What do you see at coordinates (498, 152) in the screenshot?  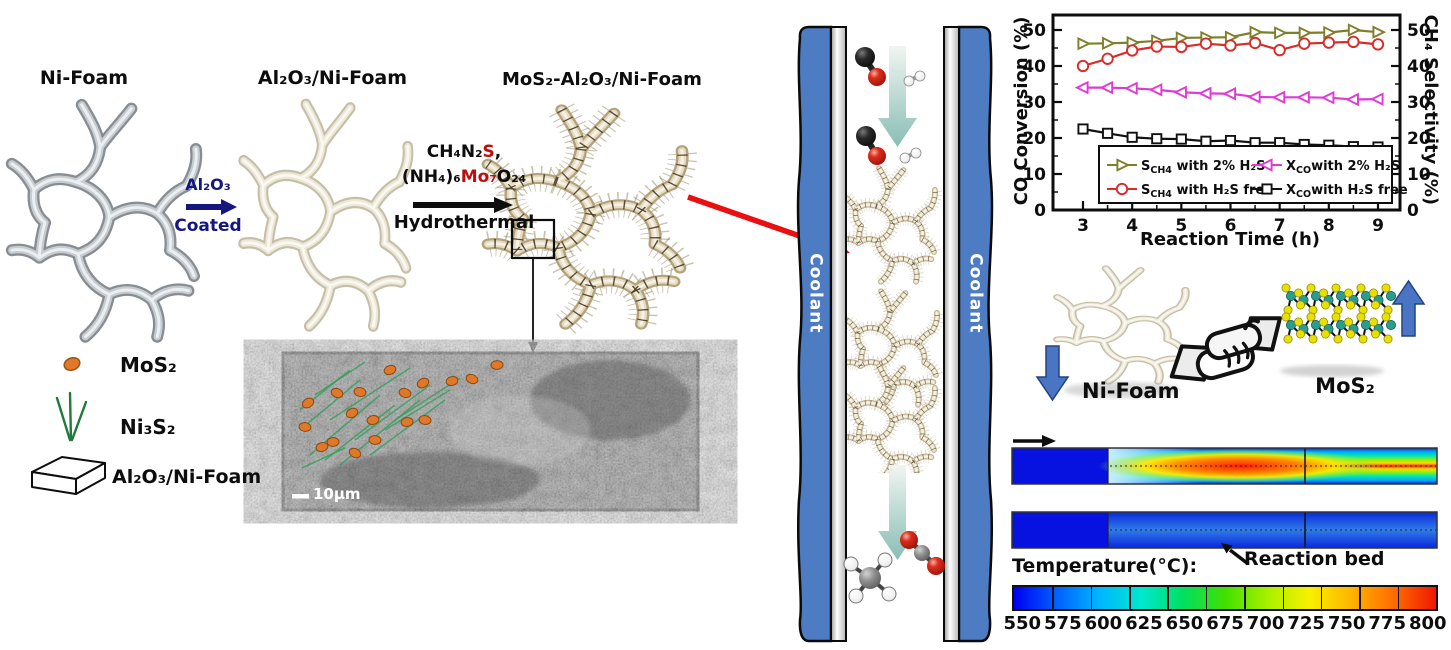 I see `reagent1-tail: ,` at bounding box center [498, 152].